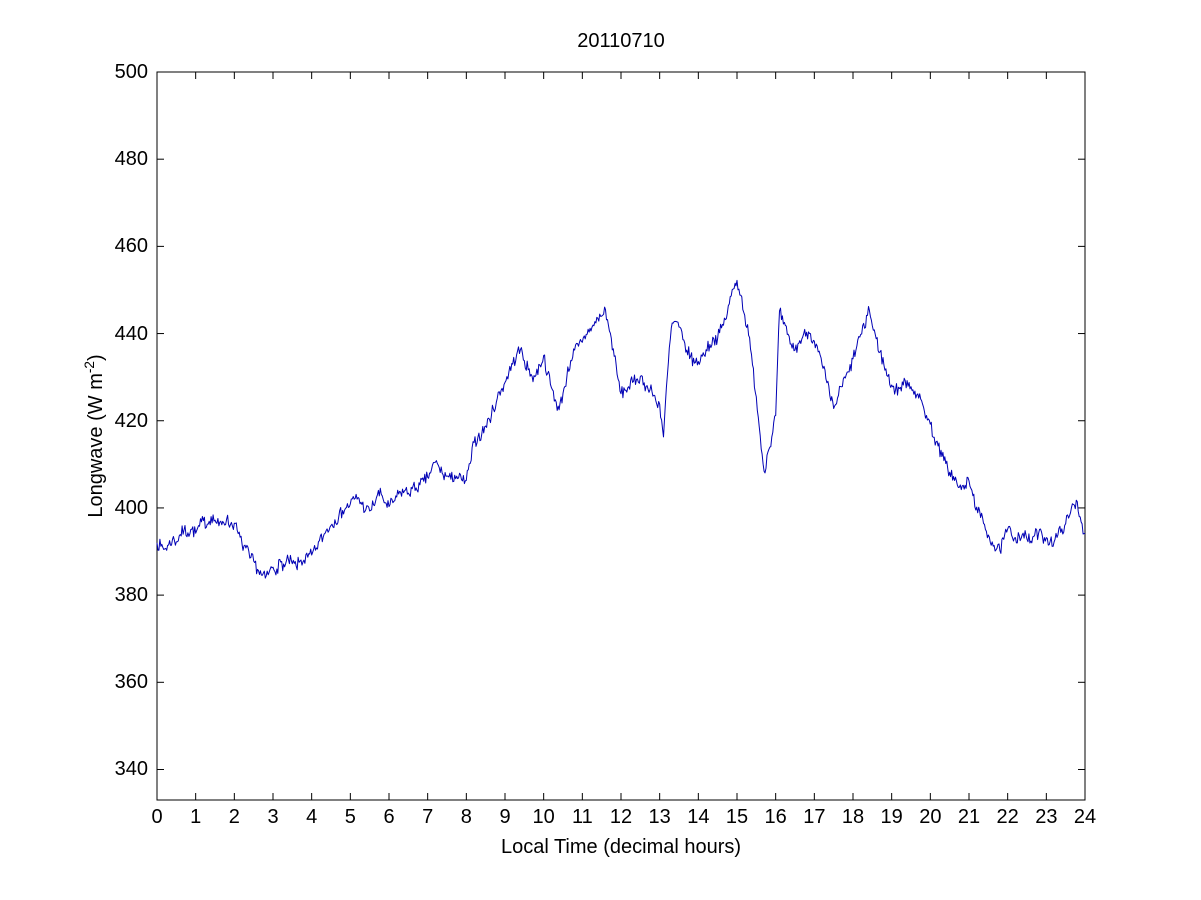 This screenshot has width=1201, height=900. What do you see at coordinates (428, 817) in the screenshot?
I see `x-tick-label: 7` at bounding box center [428, 817].